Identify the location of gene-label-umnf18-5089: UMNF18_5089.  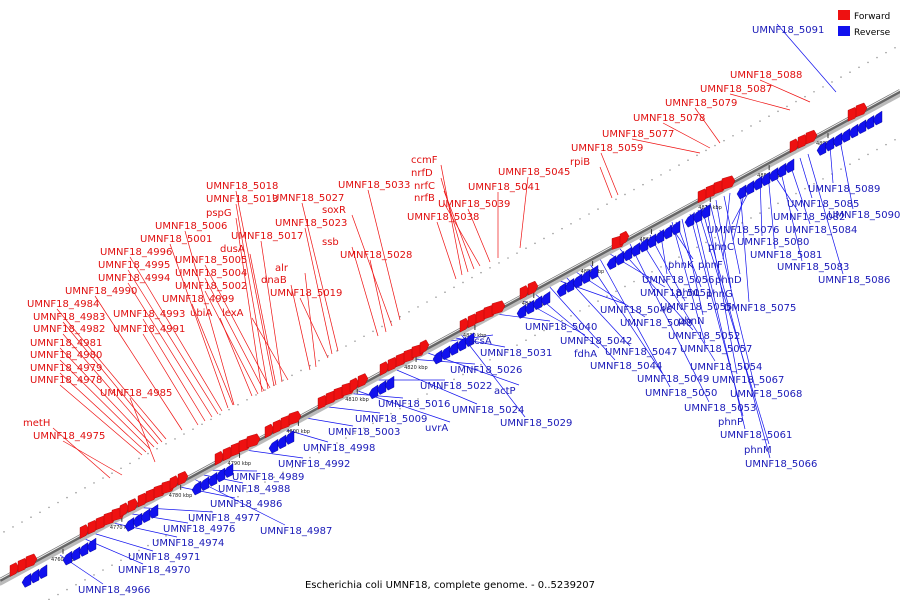
(844, 189).